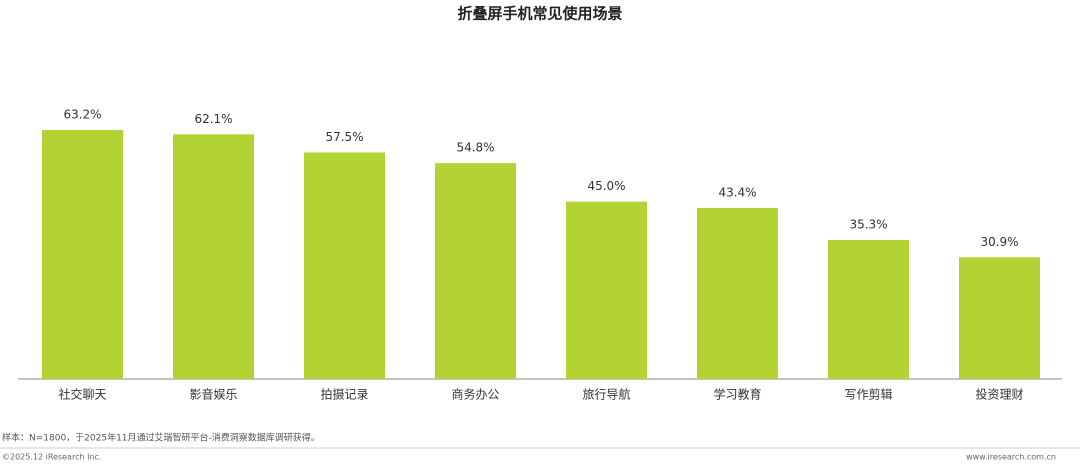 This screenshot has height=466, width=1080. I want to click on x-tick-label: 旅行导航, so click(606, 394).